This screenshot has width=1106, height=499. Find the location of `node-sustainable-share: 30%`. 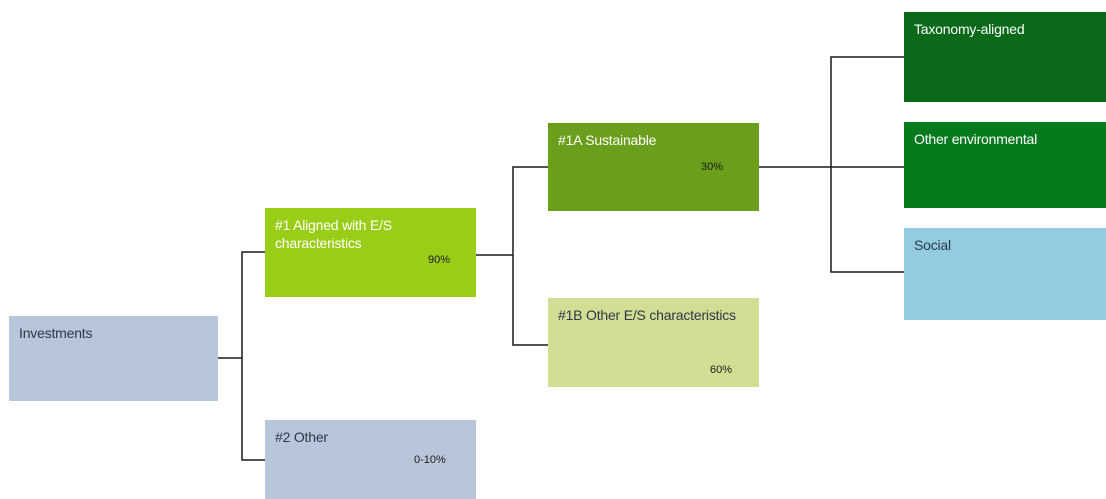

node-sustainable-share: 30% is located at coordinates (712, 167).